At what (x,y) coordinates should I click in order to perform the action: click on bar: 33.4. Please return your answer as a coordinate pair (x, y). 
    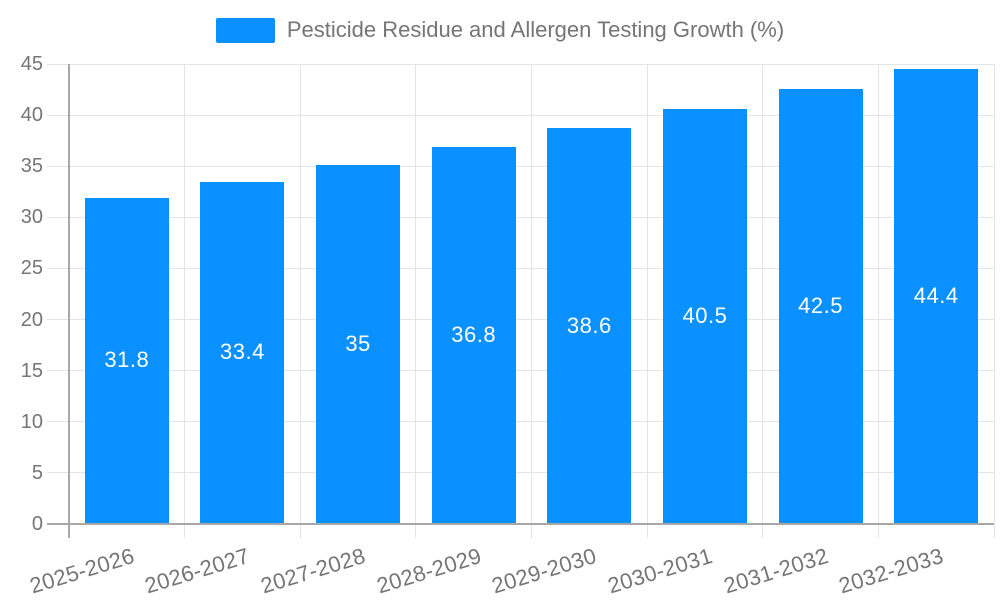
    Looking at the image, I should click on (242, 352).